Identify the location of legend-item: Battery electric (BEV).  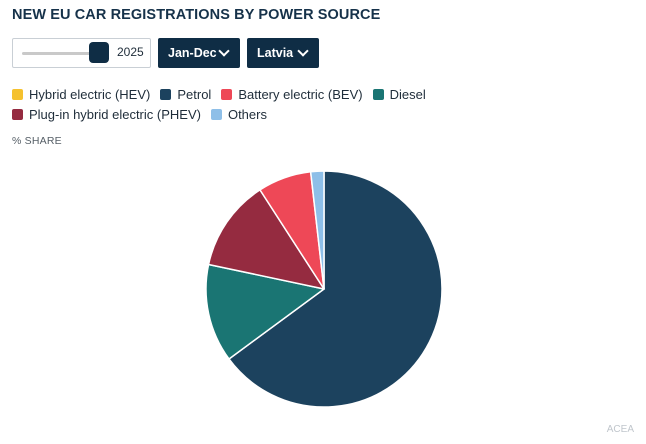
(292, 94).